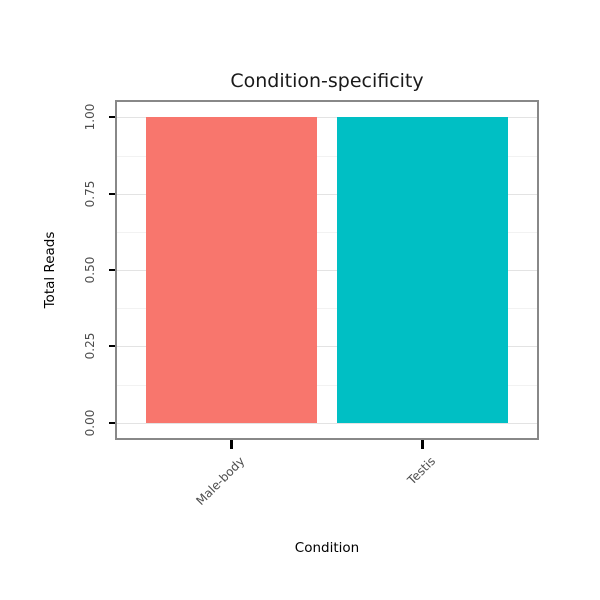  What do you see at coordinates (220, 481) in the screenshot?
I see `x-tick-label: Male-body` at bounding box center [220, 481].